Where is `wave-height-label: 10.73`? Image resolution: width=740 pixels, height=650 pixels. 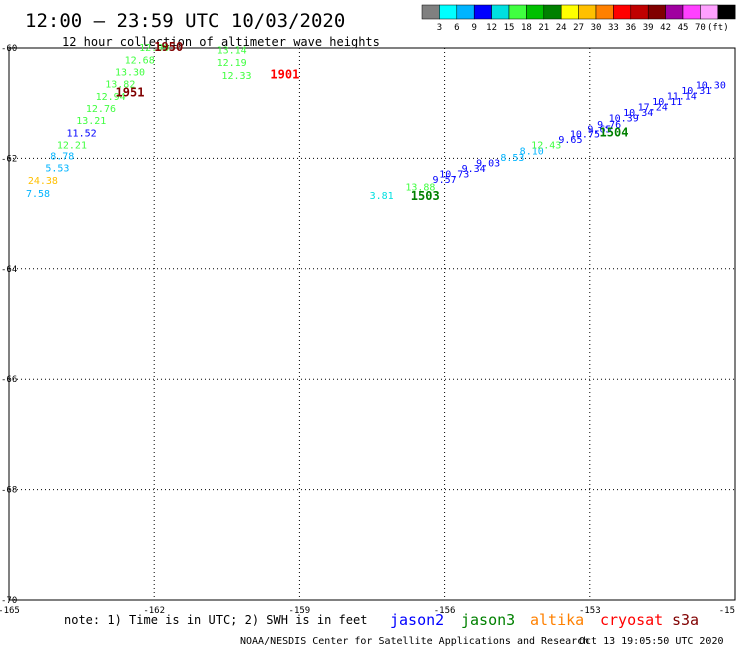 wave-height-label: 10.73 is located at coordinates (454, 175).